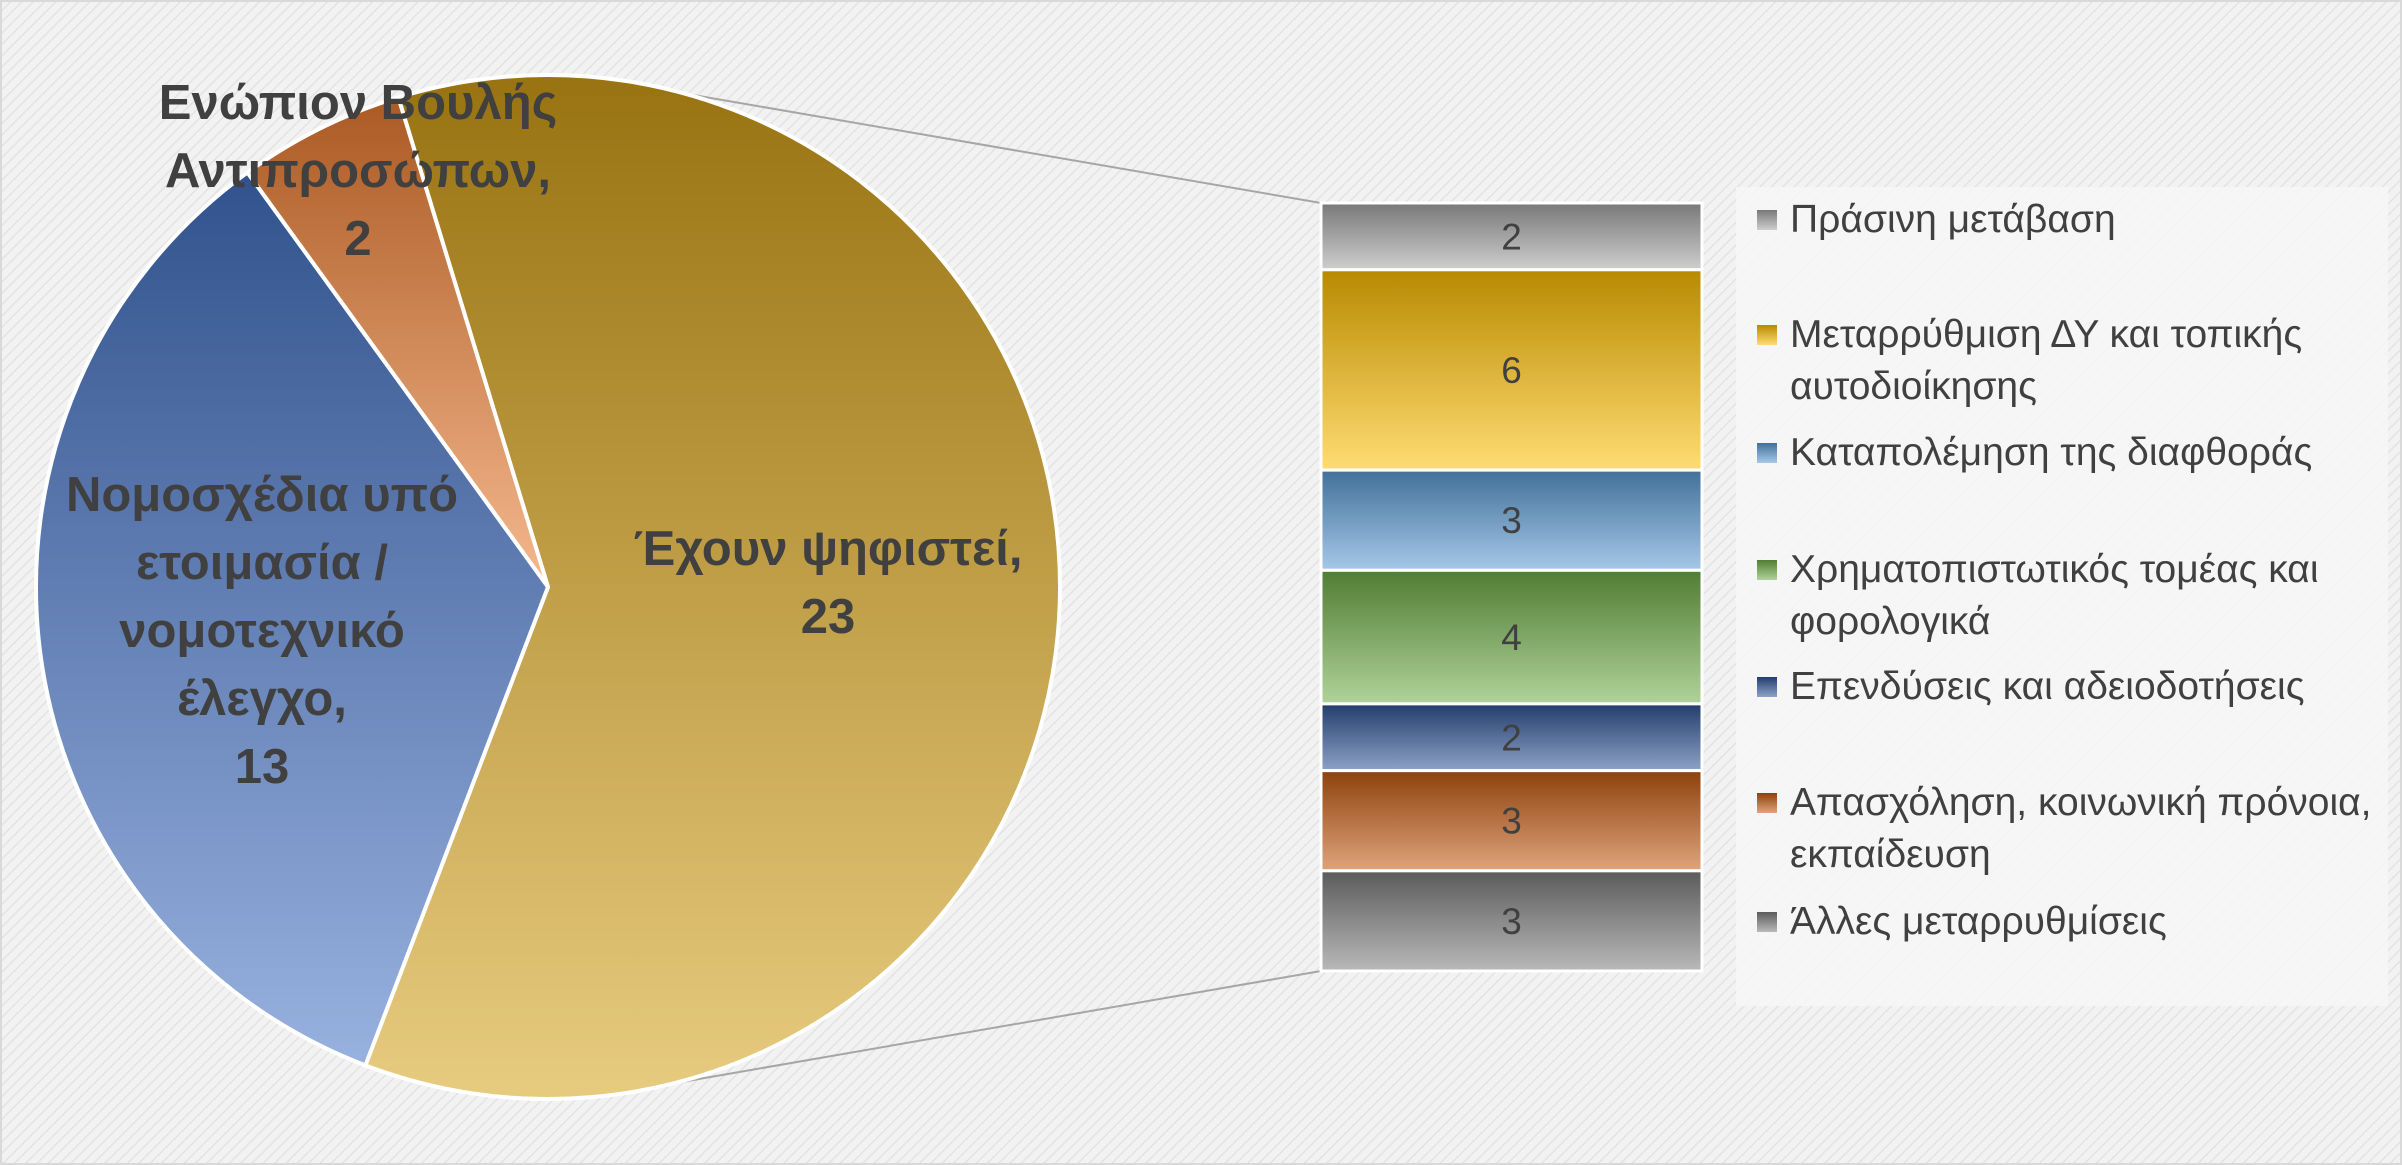 Image resolution: width=2402 pixels, height=1165 pixels. Describe the element at coordinates (828, 583) in the screenshot. I see `slice-label: Έχουν ψηφιστεί, 23` at that location.